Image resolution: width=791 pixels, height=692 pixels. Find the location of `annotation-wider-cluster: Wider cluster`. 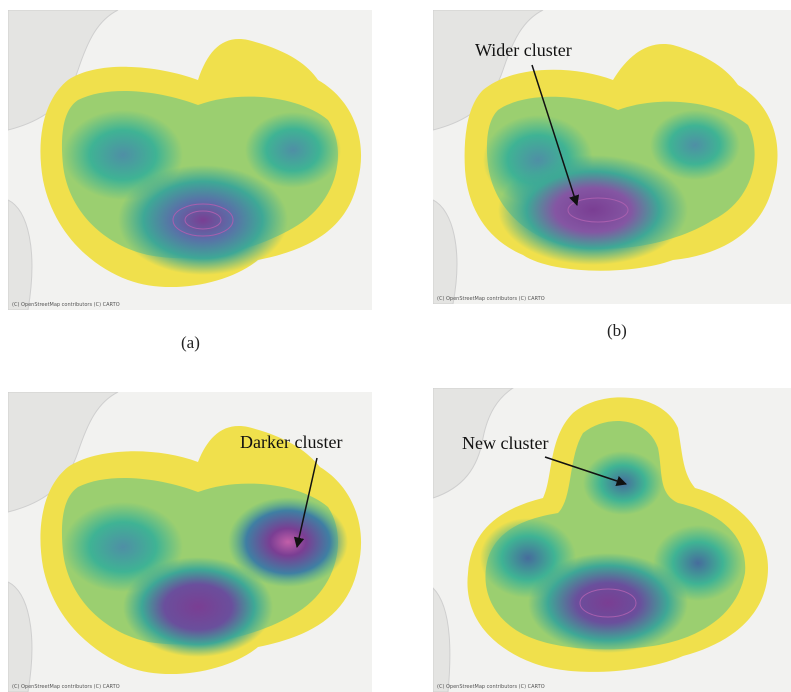

annotation-wider-cluster: Wider cluster is located at coordinates (523, 50).